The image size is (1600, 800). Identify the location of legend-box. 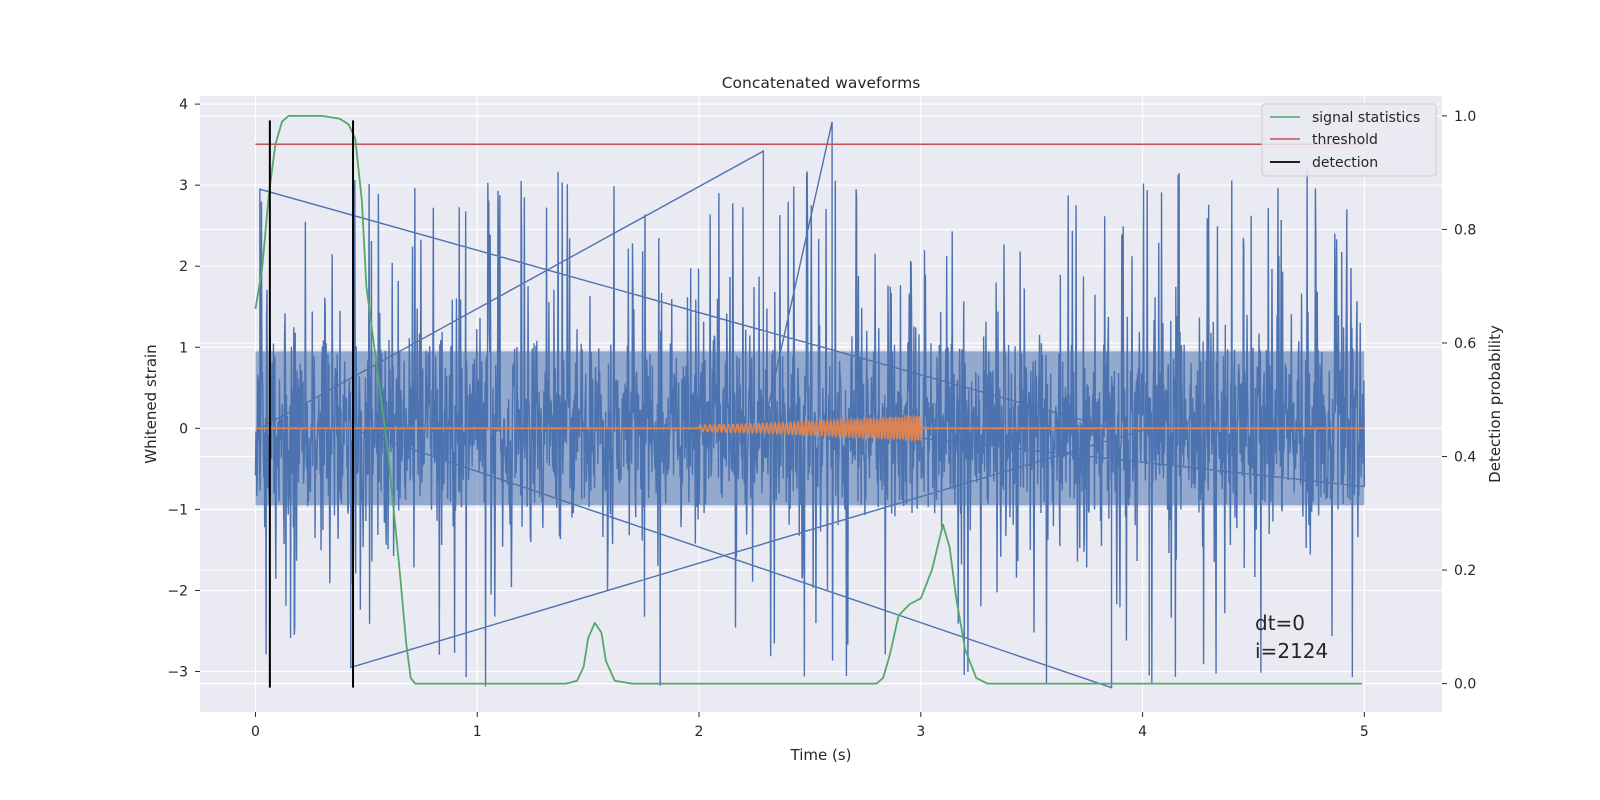
(1349, 140).